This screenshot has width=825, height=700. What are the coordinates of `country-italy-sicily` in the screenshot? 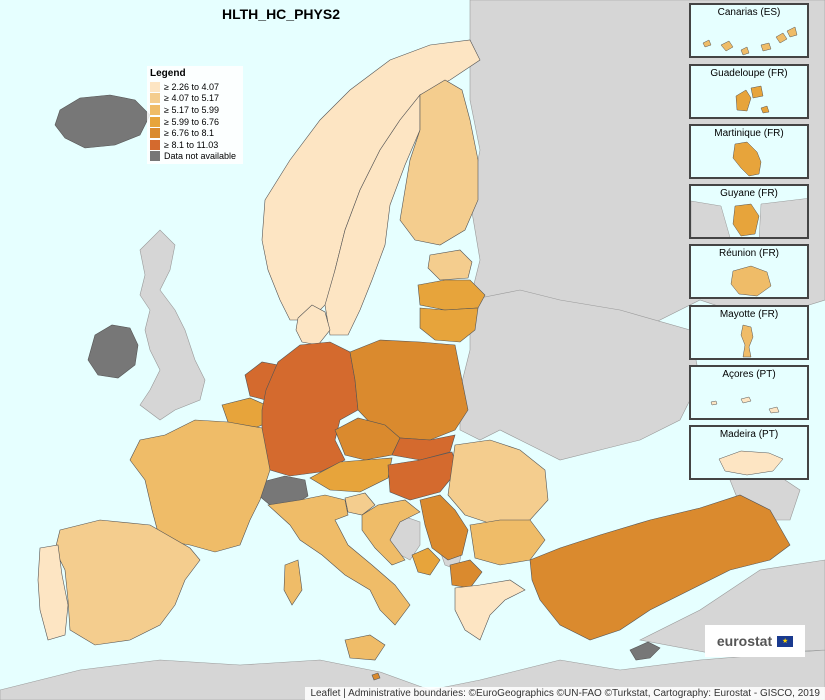 It's located at (365, 647).